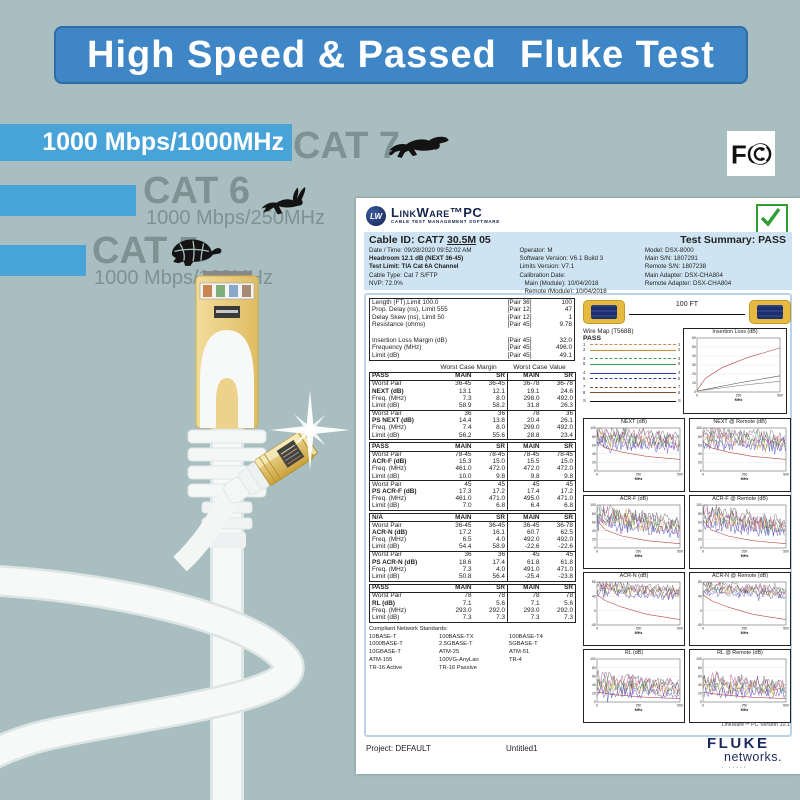 This screenshot has height=800, width=800. What do you see at coordinates (584, 358) in the screenshot?
I see `wire-pin-left: 3` at bounding box center [584, 358].